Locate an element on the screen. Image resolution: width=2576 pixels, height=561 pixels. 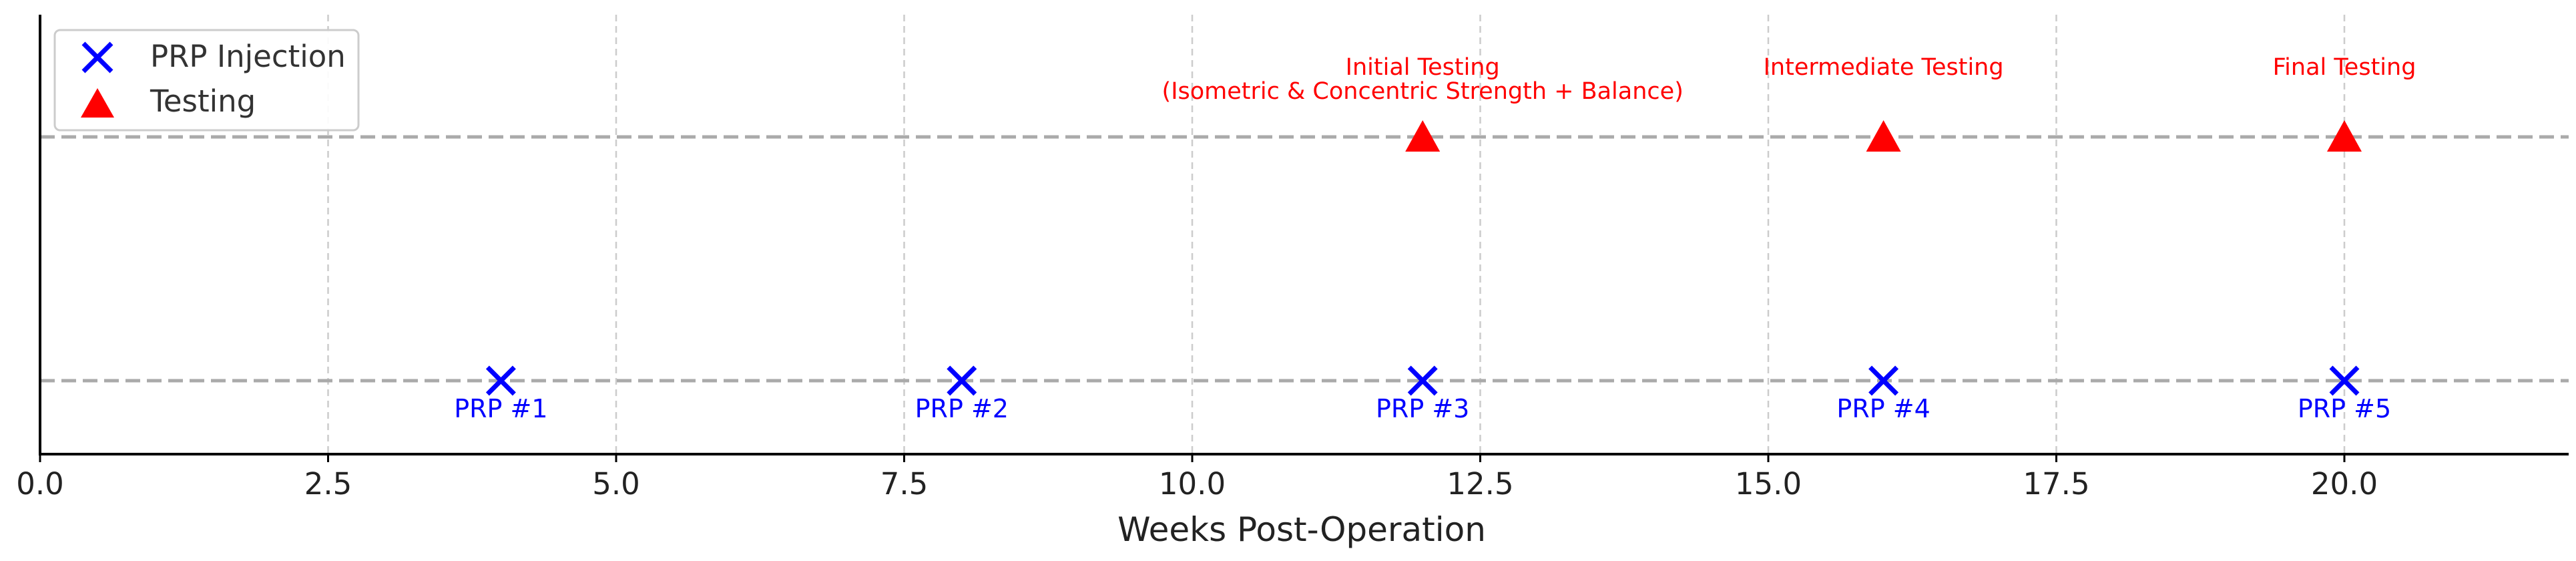
x-tick-label: 2.5 is located at coordinates (328, 484).